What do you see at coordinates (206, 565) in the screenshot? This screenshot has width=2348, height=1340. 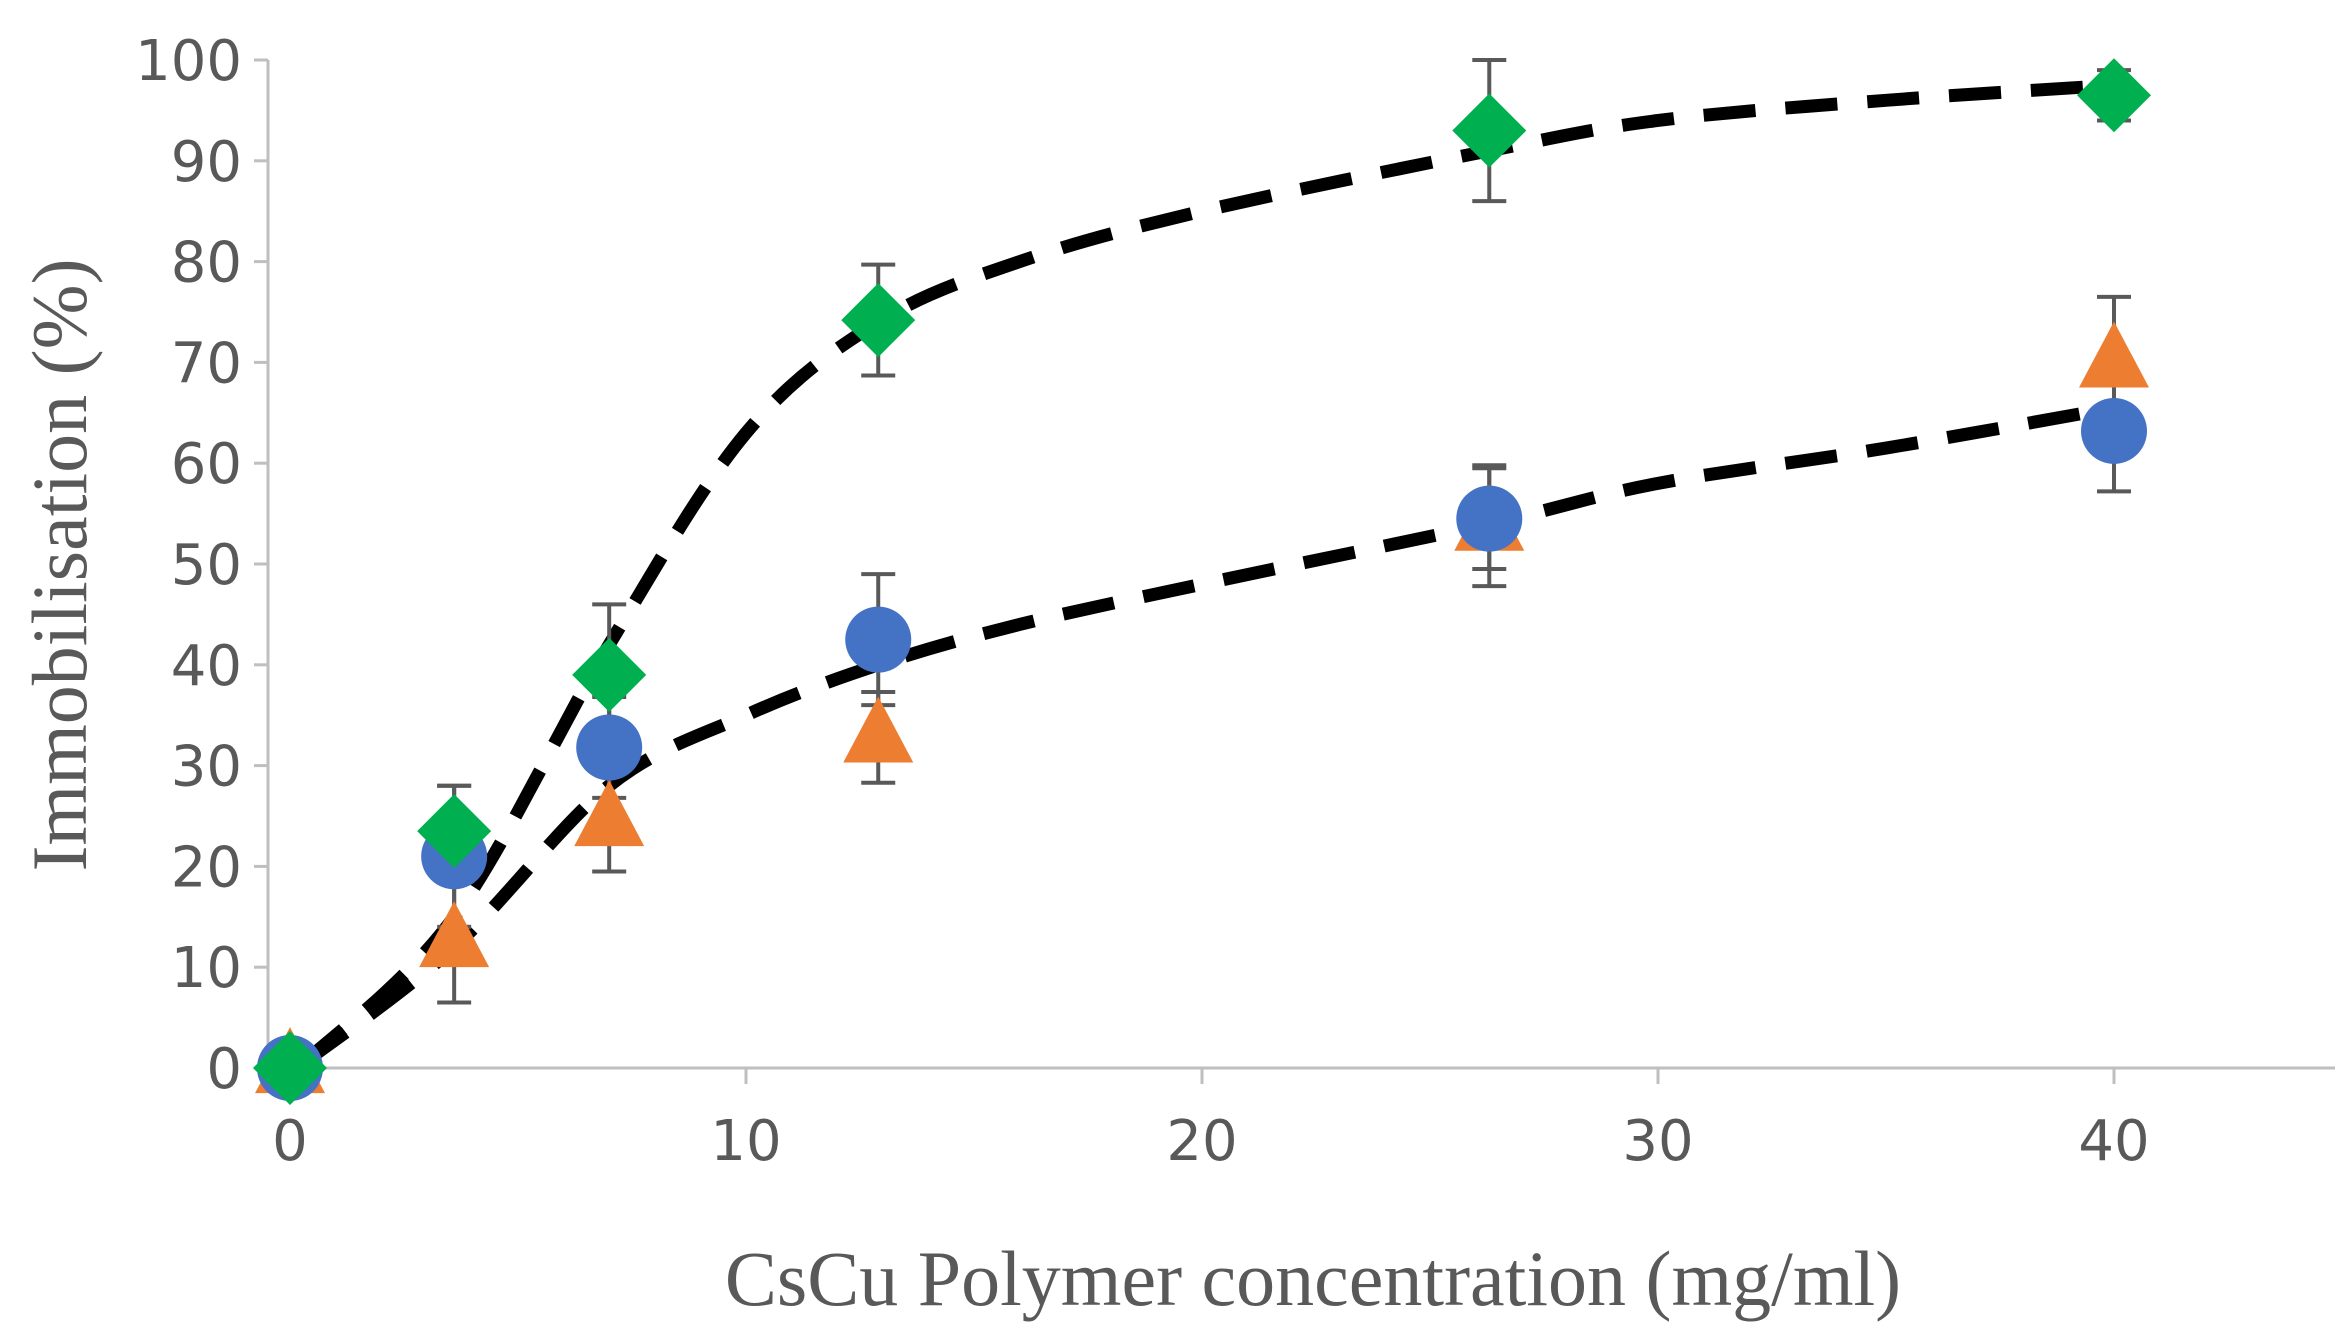 I see `y-tick-label: 50` at bounding box center [206, 565].